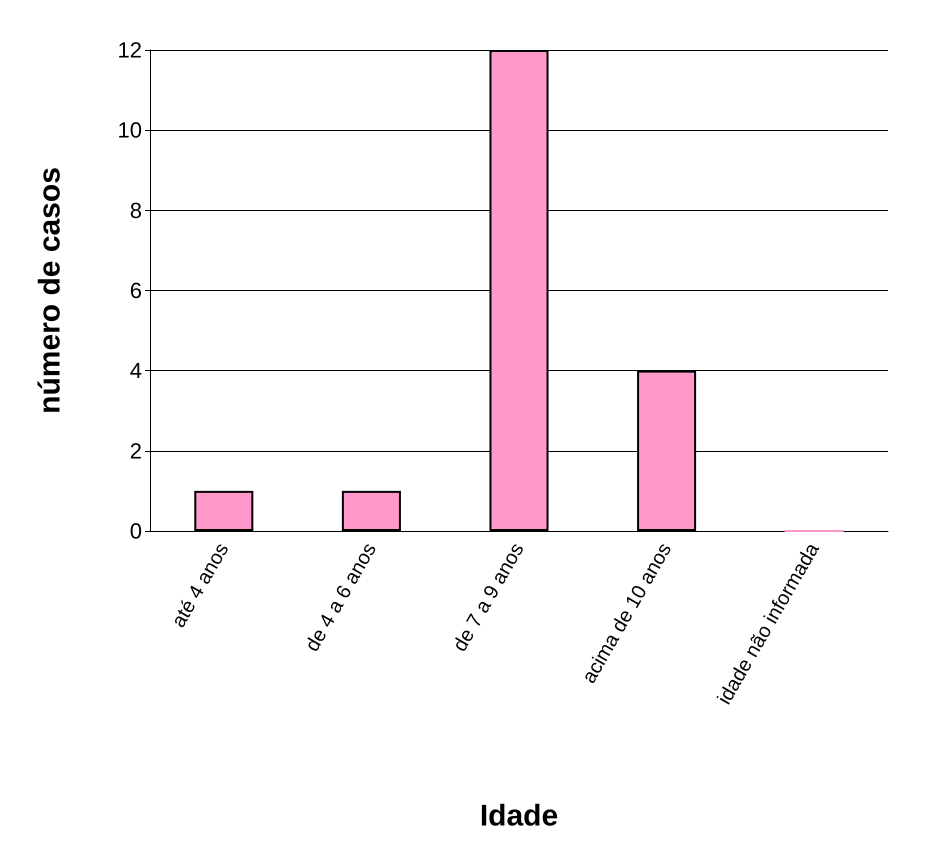 This screenshot has width=948, height=861. What do you see at coordinates (136, 531) in the screenshot?
I see `y-tick-label: 0` at bounding box center [136, 531].